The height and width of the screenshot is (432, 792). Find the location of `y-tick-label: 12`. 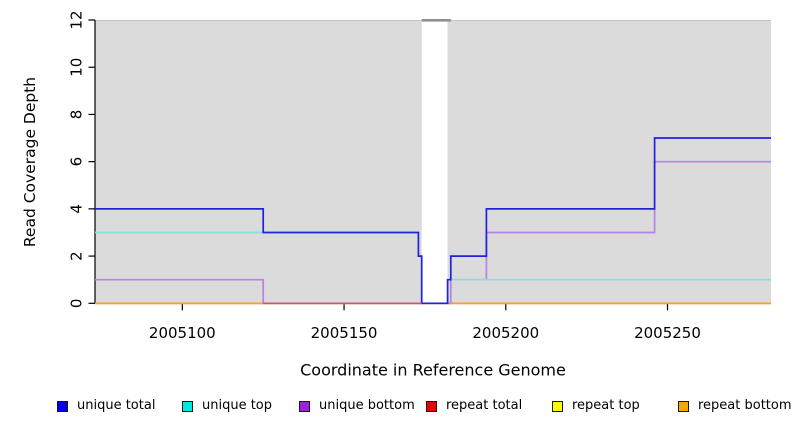

y-tick-label: 12 is located at coordinates (77, 19).